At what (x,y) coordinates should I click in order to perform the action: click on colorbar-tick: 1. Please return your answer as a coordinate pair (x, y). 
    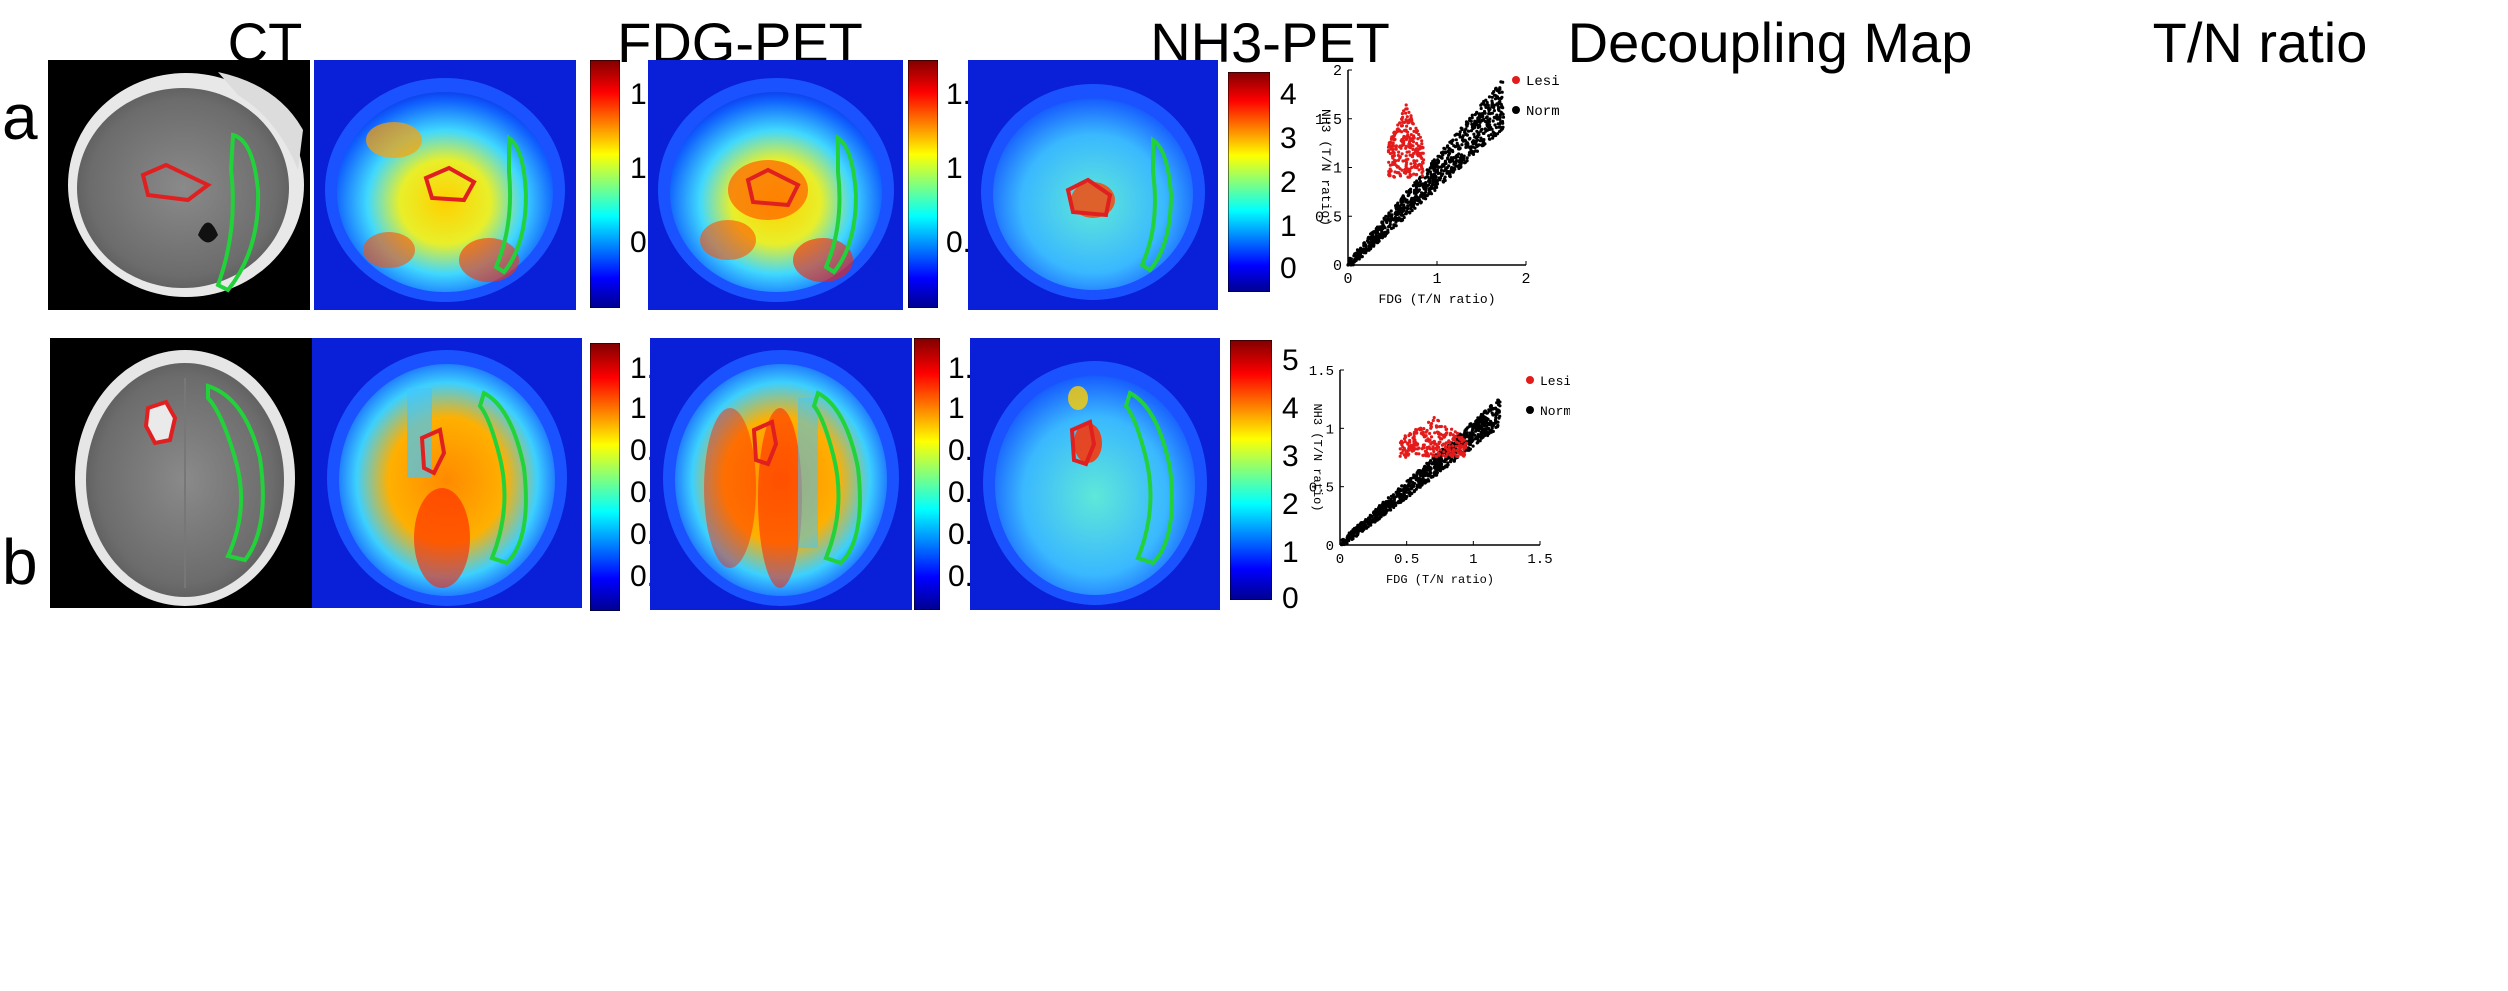
    Looking at the image, I should click on (954, 168).